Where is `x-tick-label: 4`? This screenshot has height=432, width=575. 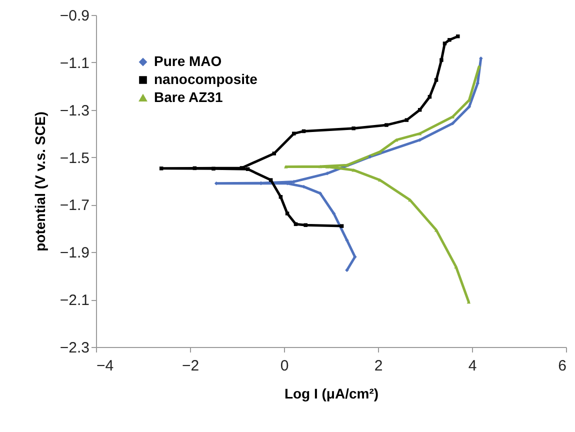
x-tick-label: 4 is located at coordinates (472, 366).